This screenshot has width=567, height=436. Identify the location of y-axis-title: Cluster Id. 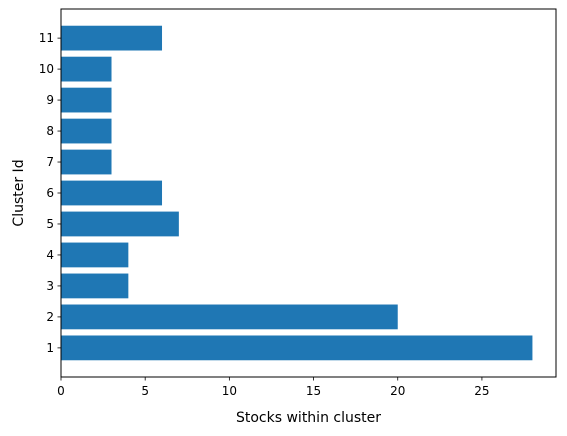
(19, 192).